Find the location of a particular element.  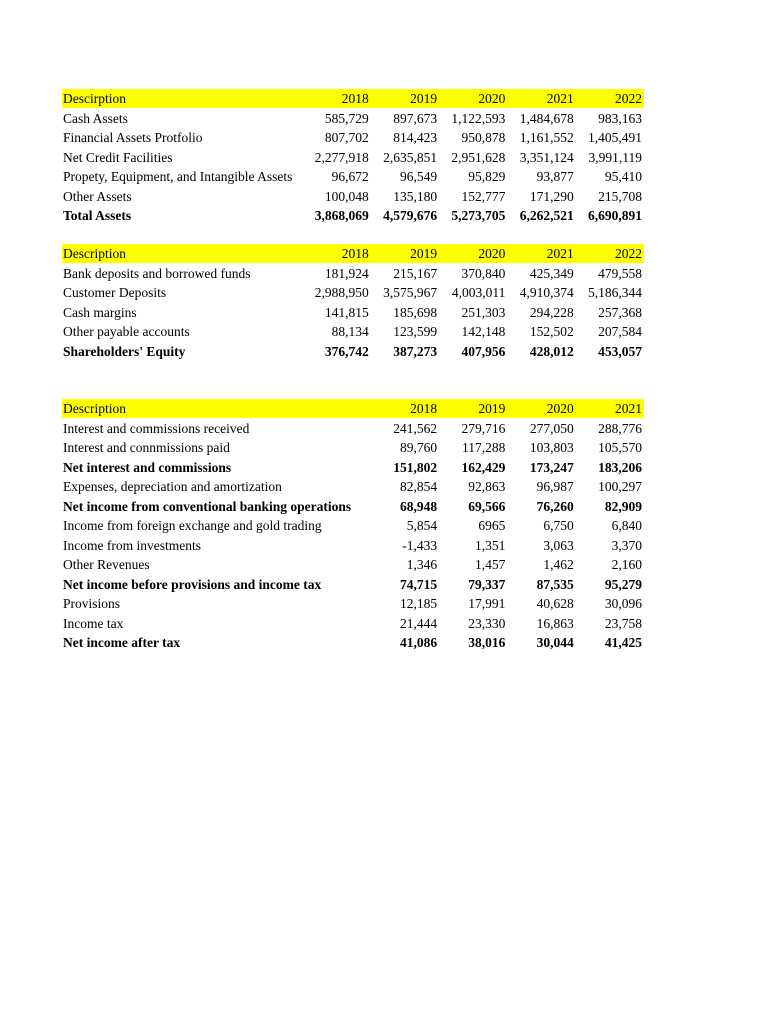

row-value: 82,909 is located at coordinates (623, 506).